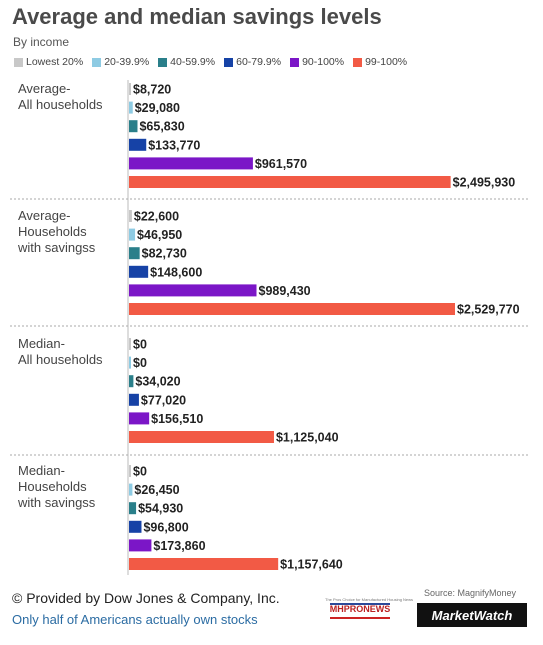 Image resolution: width=543 pixels, height=645 pixels. Describe the element at coordinates (163, 400) in the screenshot. I see `bar-value-label: $77,020` at that location.